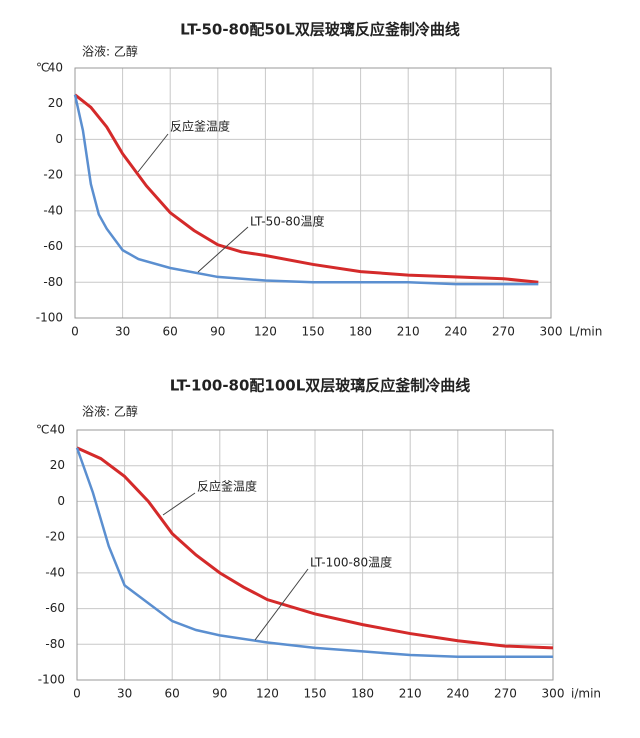  Describe the element at coordinates (320, 30) in the screenshot. I see `chart-title: LT-50-80配50L双层玻璃反应釜制冷曲线` at that location.